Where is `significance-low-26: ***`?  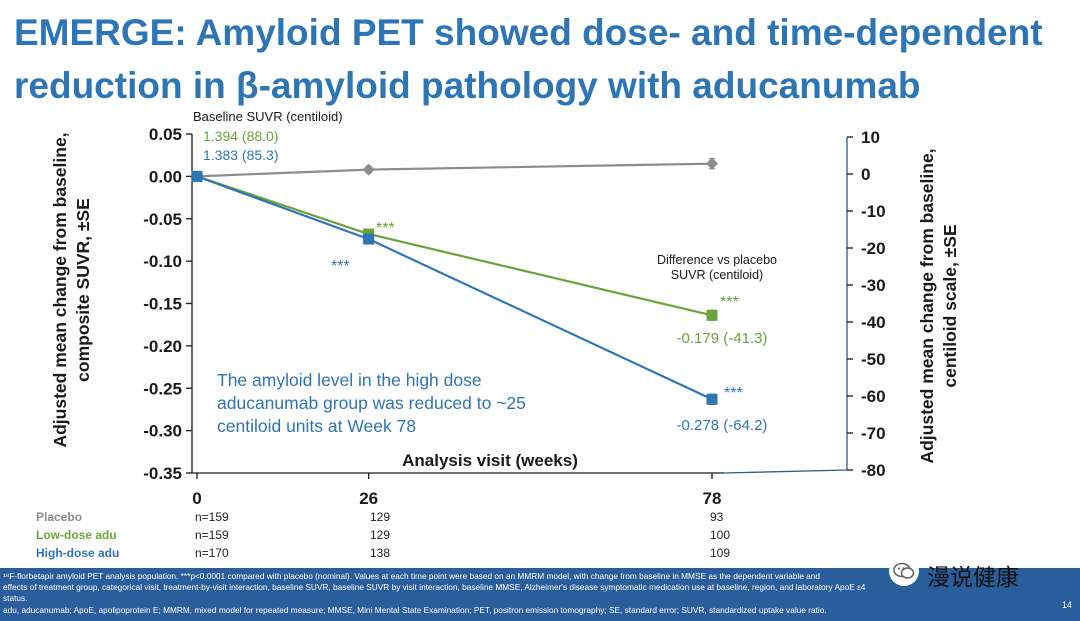
significance-low-26: *** is located at coordinates (385, 228).